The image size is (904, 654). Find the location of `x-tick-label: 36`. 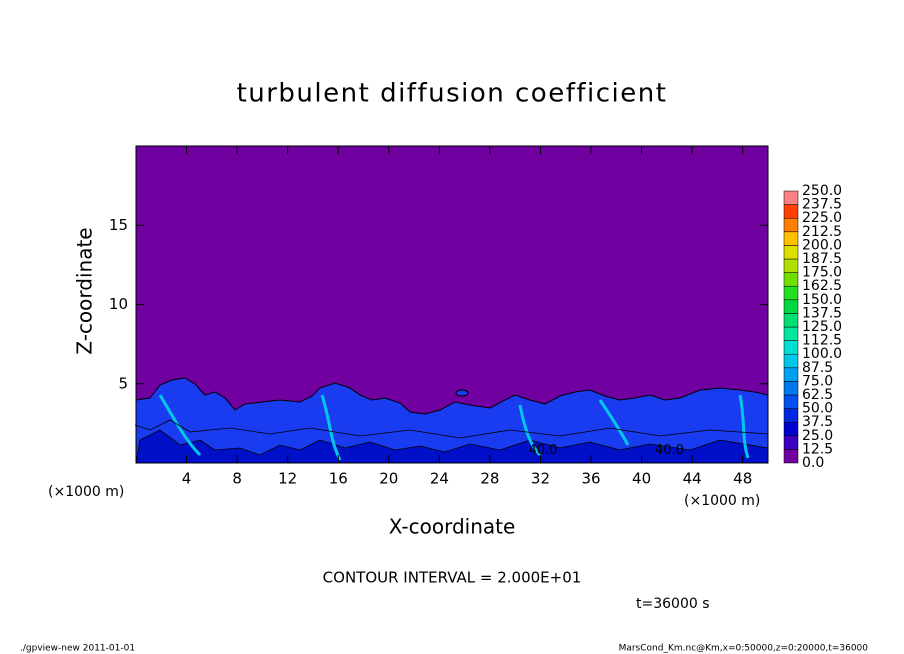

x-tick-label: 36 is located at coordinates (590, 479).